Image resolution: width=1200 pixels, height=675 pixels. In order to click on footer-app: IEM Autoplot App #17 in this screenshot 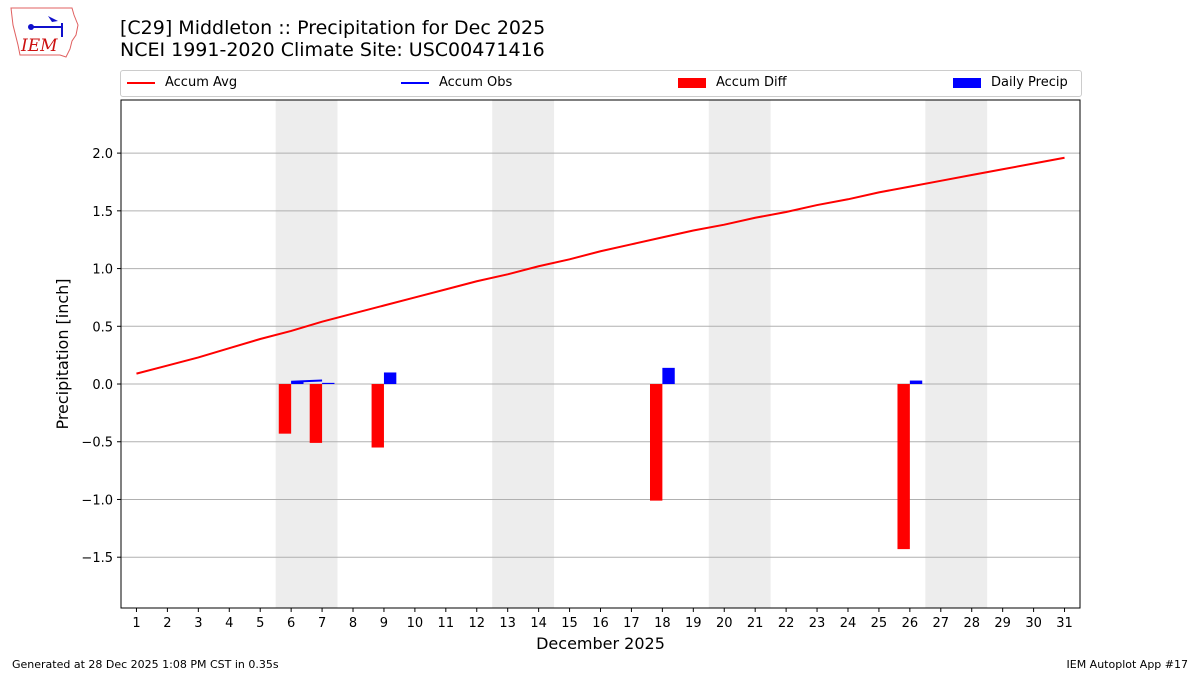, I will do `click(1127, 664)`.